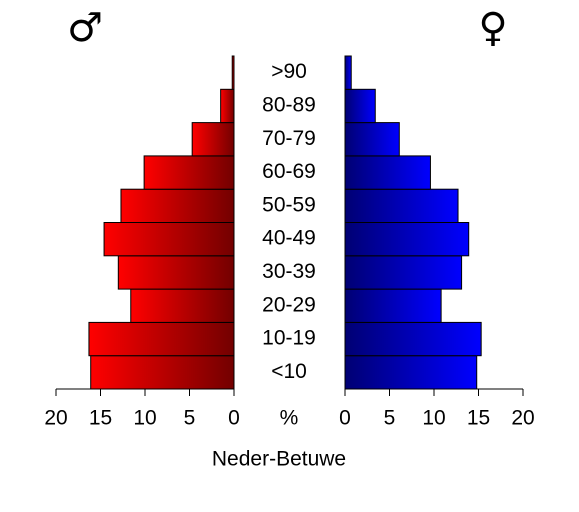 The height and width of the screenshot is (512, 579). What do you see at coordinates (289, 71) in the screenshot?
I see `category-label: >90` at bounding box center [289, 71].